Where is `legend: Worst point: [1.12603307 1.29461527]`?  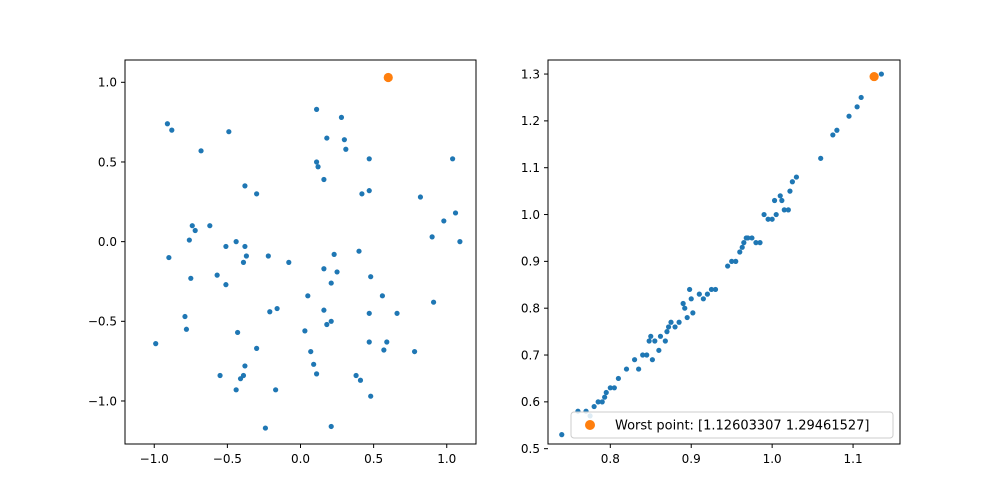
legend: Worst point: [1.12603307 1.29461527] is located at coordinates (732, 425).